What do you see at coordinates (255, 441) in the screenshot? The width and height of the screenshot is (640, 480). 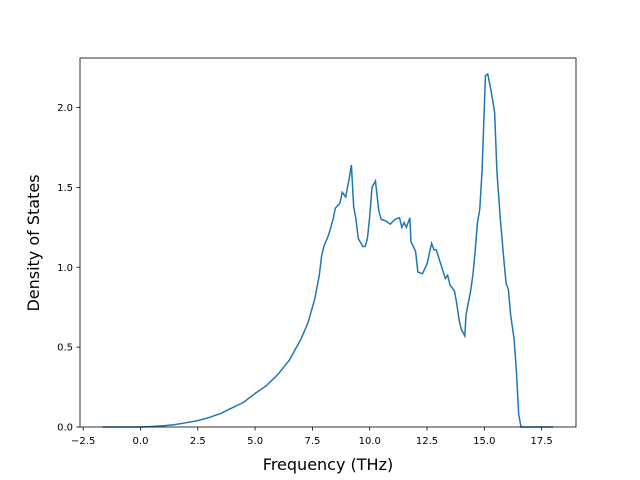 I see `x-tick-label: 5.0` at bounding box center [255, 441].